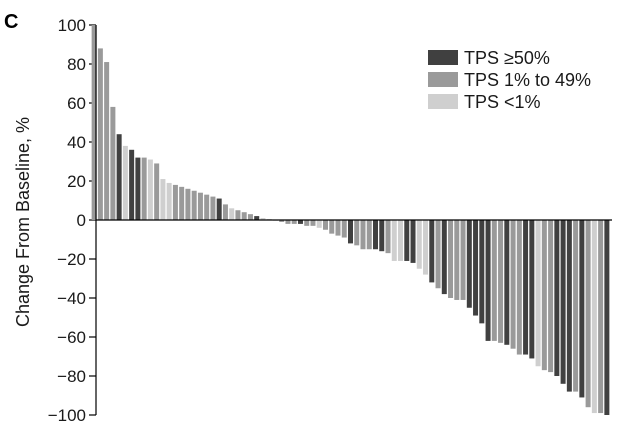  Describe the element at coordinates (76, 64) in the screenshot. I see `y-tick-label: 80` at that location.